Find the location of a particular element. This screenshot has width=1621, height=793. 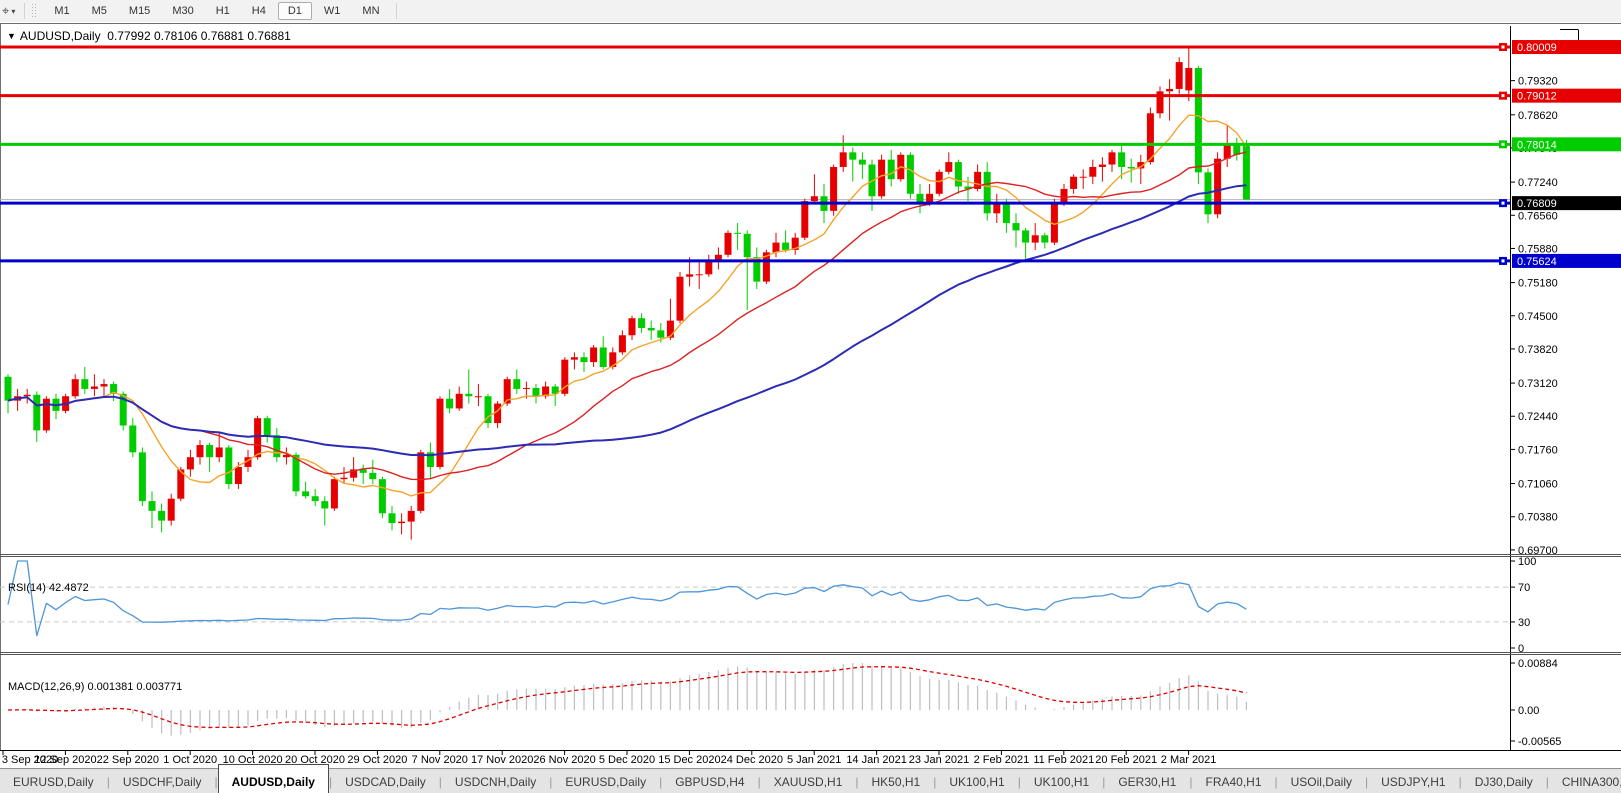

svg-text: 0.70380 is located at coordinates (1538, 518).